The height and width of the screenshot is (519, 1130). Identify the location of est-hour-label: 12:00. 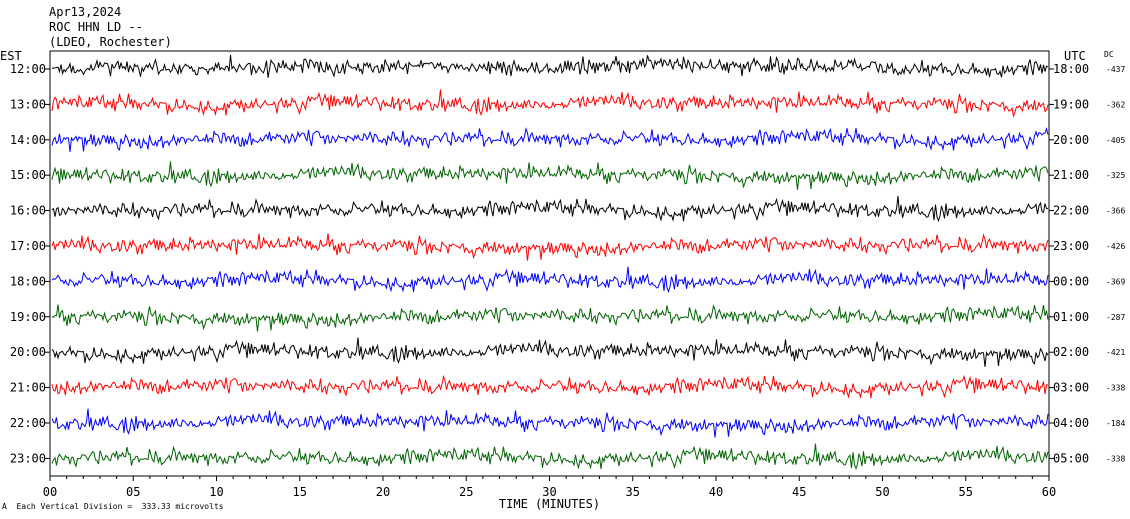
(28, 69).